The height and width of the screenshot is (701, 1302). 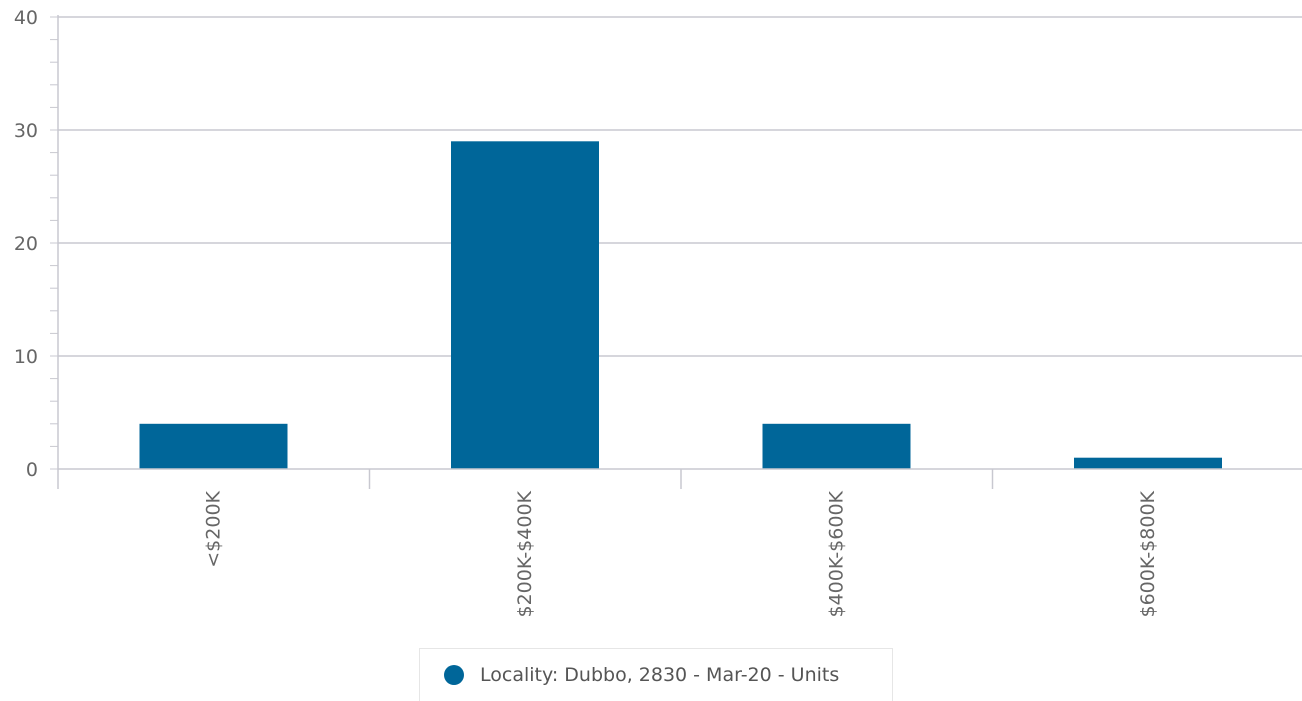 I want to click on x-tick-label: $600K-$800K, so click(x=1148, y=553).